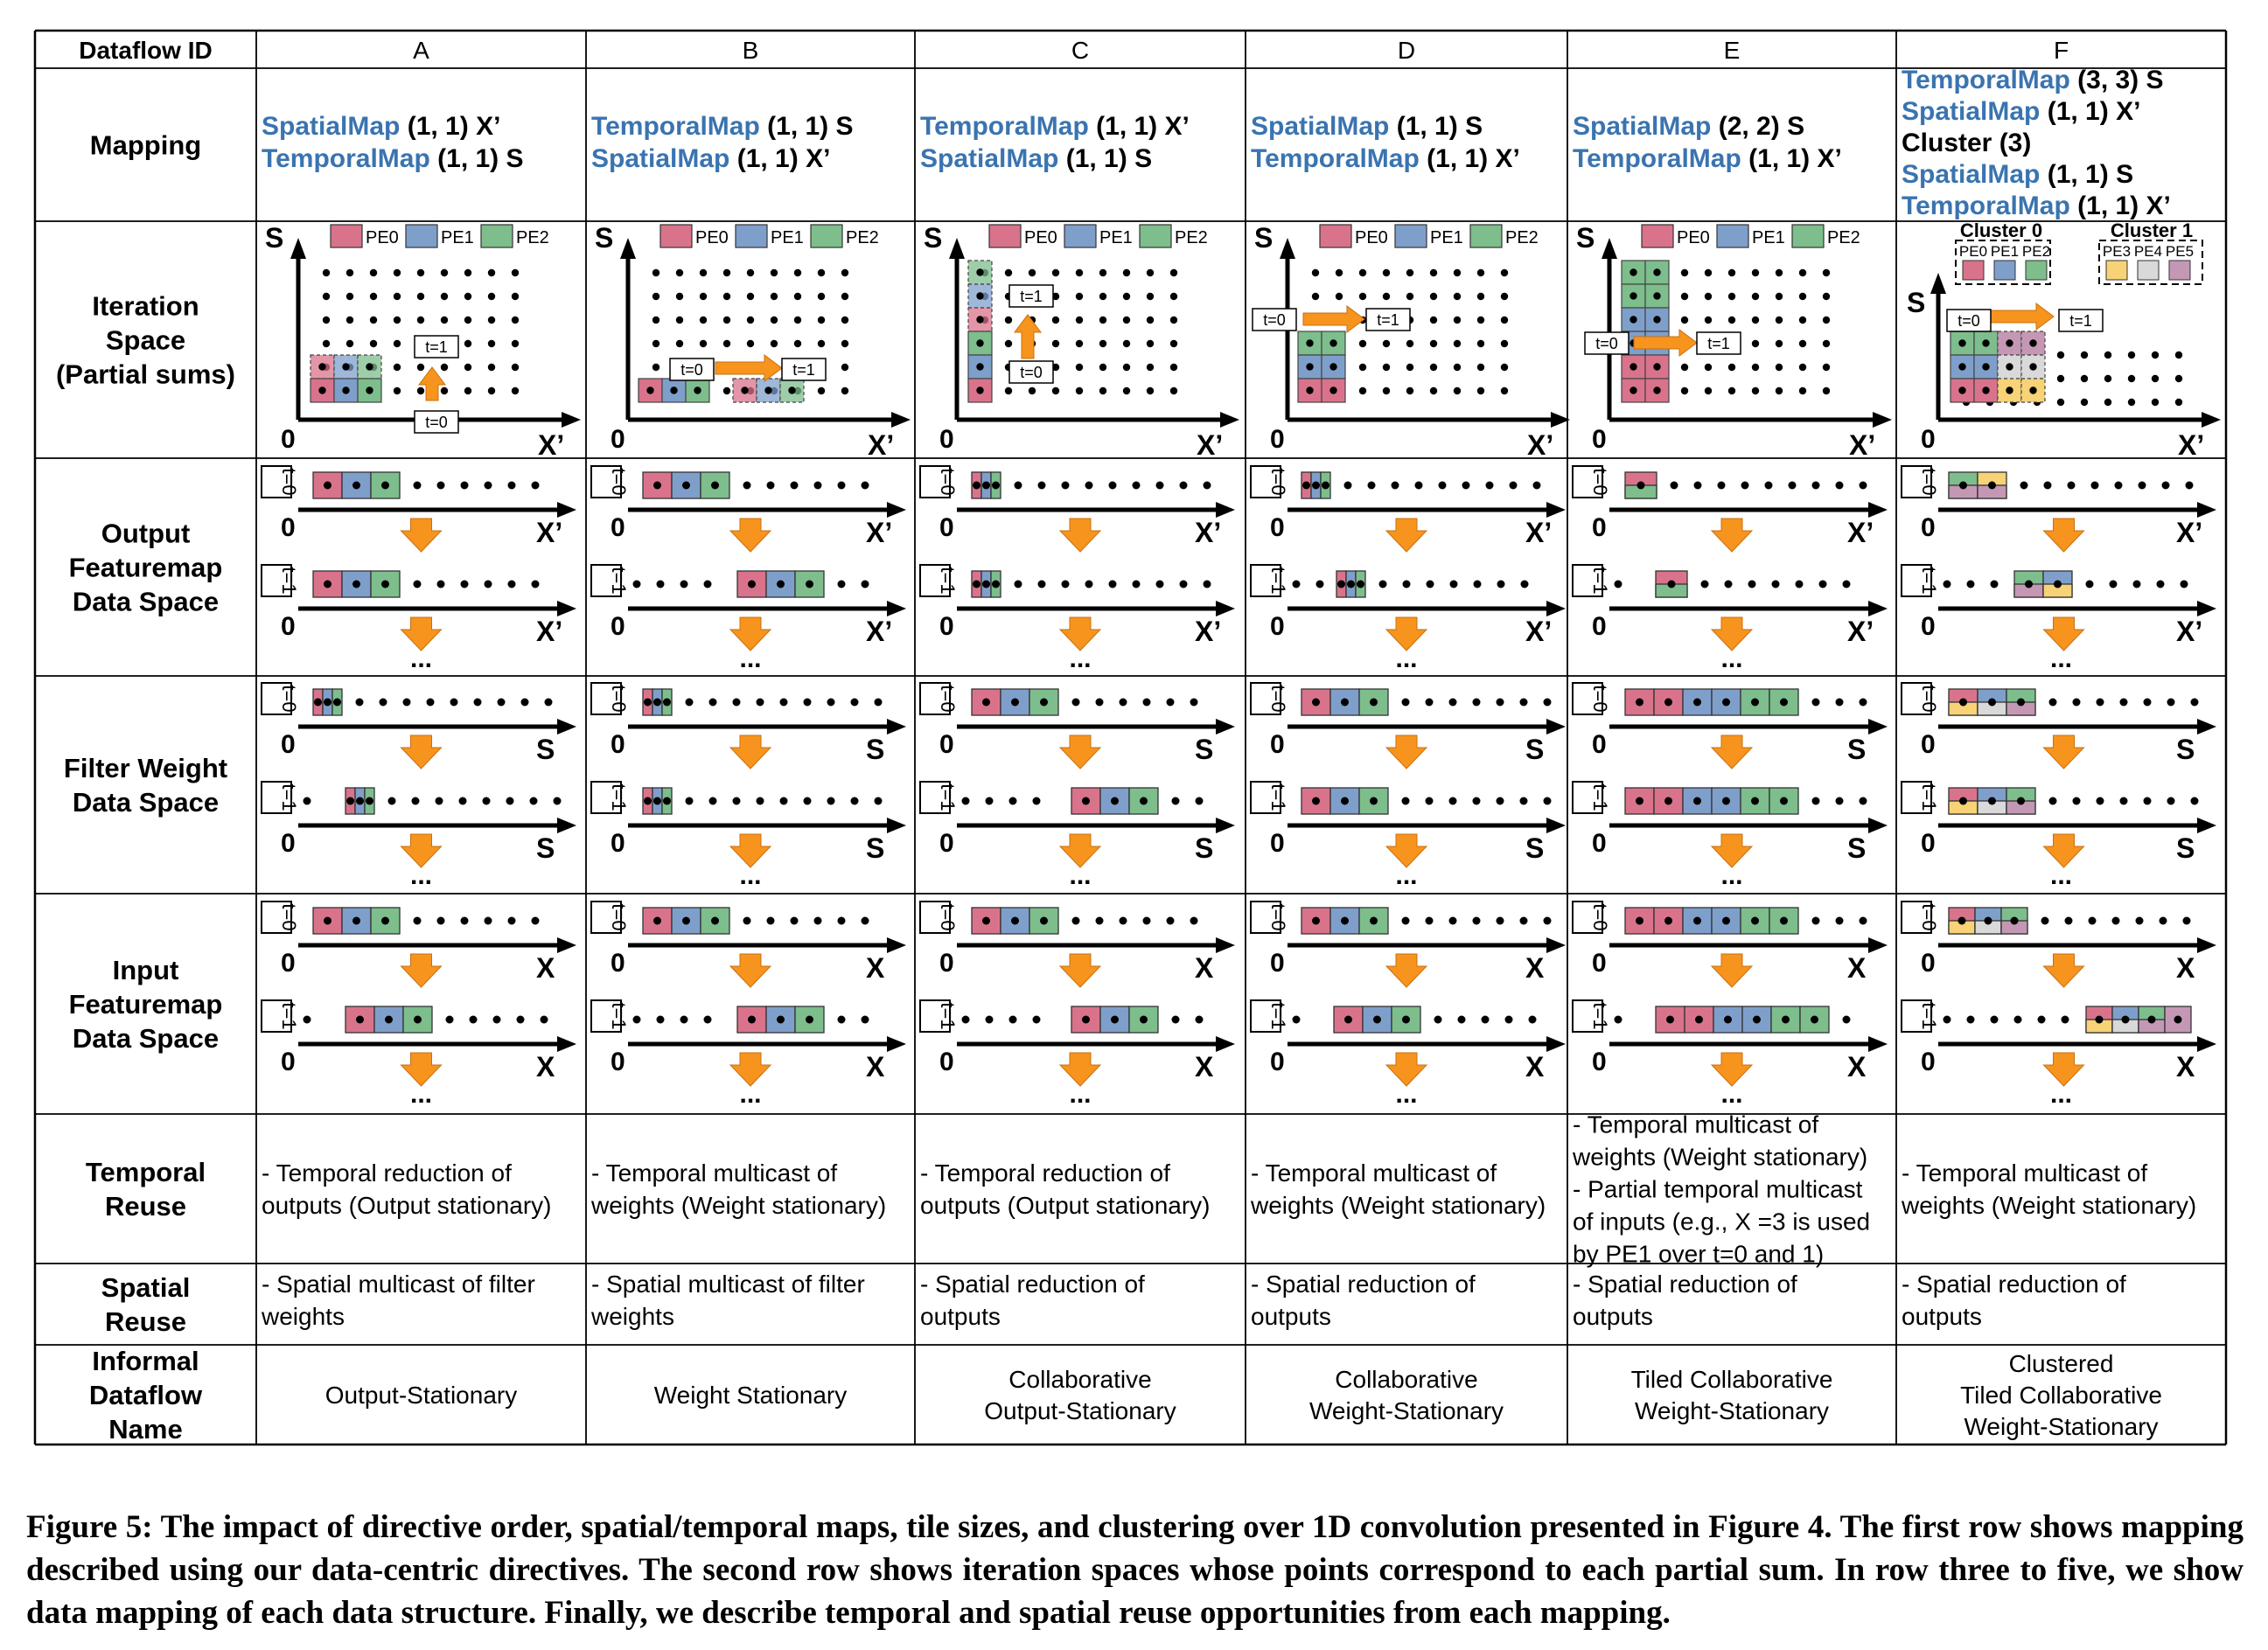 The height and width of the screenshot is (1650, 2268). What do you see at coordinates (1388, 319) in the screenshot?
I see `iter-D-tag-t1-box` at bounding box center [1388, 319].